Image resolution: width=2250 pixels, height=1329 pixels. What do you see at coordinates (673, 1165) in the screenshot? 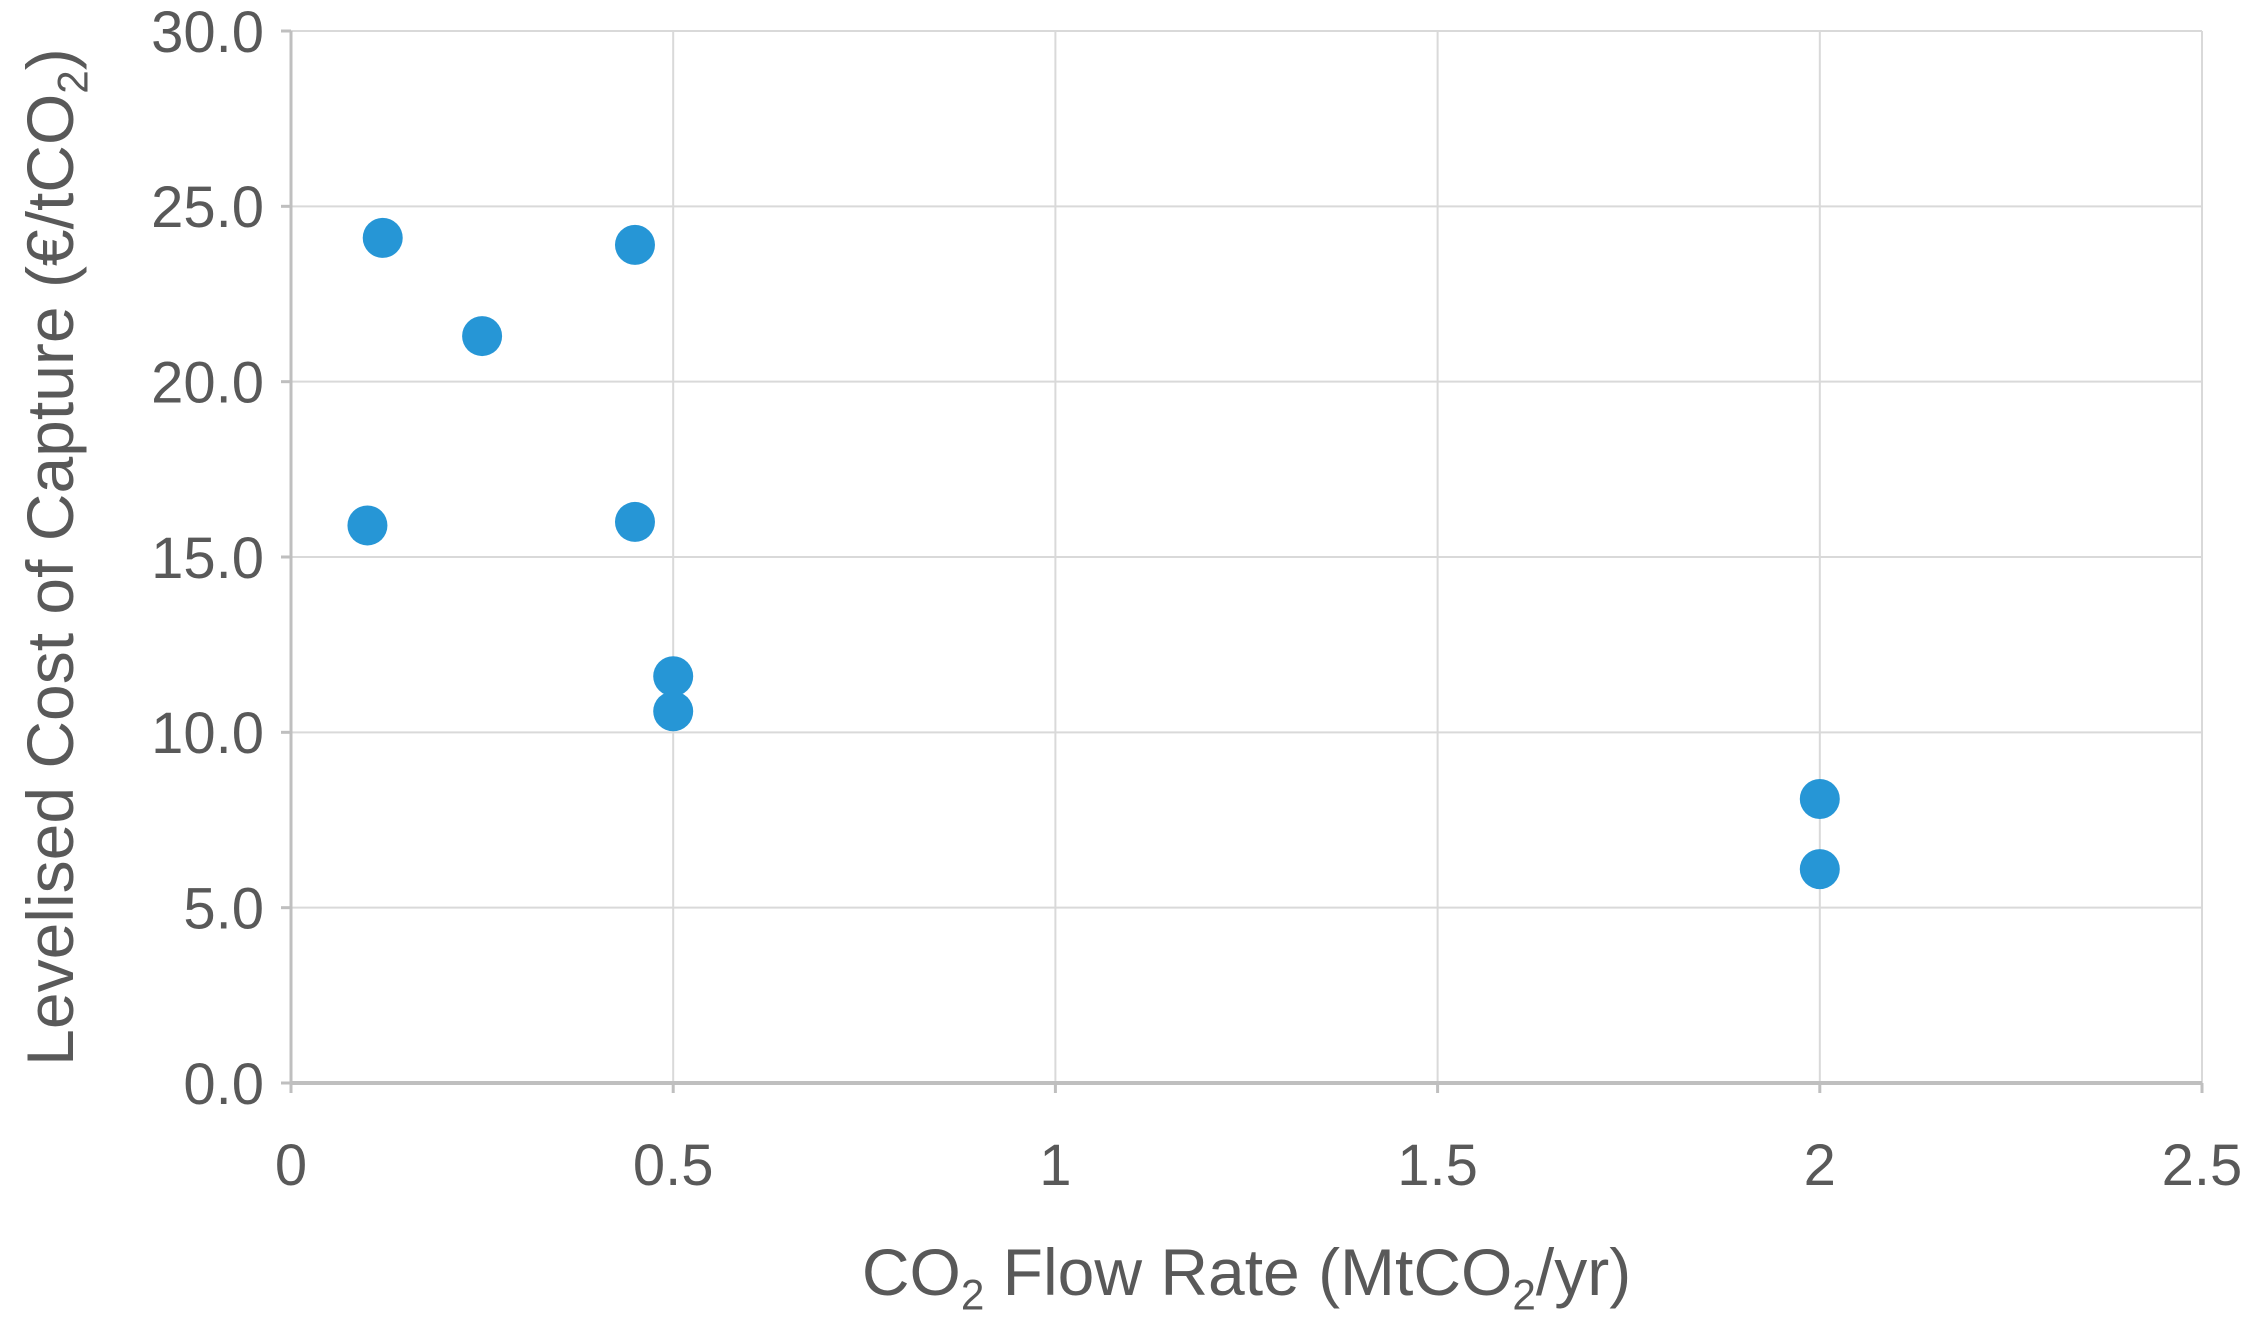
I see `x-tick-label: 0.5` at bounding box center [673, 1165].